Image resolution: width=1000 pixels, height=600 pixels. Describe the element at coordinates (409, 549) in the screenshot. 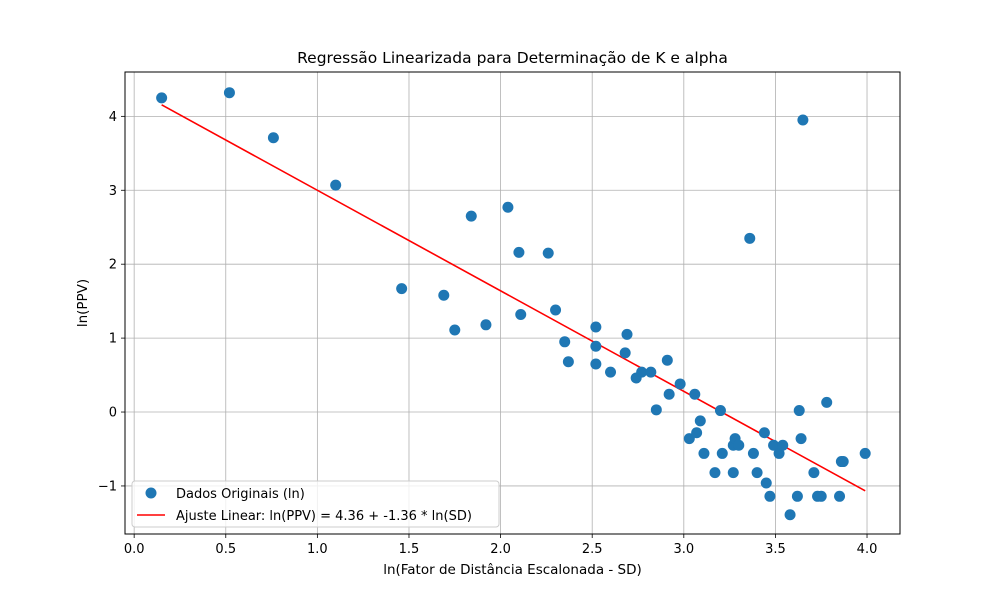

I see `x-tick-label: 1.5` at that location.